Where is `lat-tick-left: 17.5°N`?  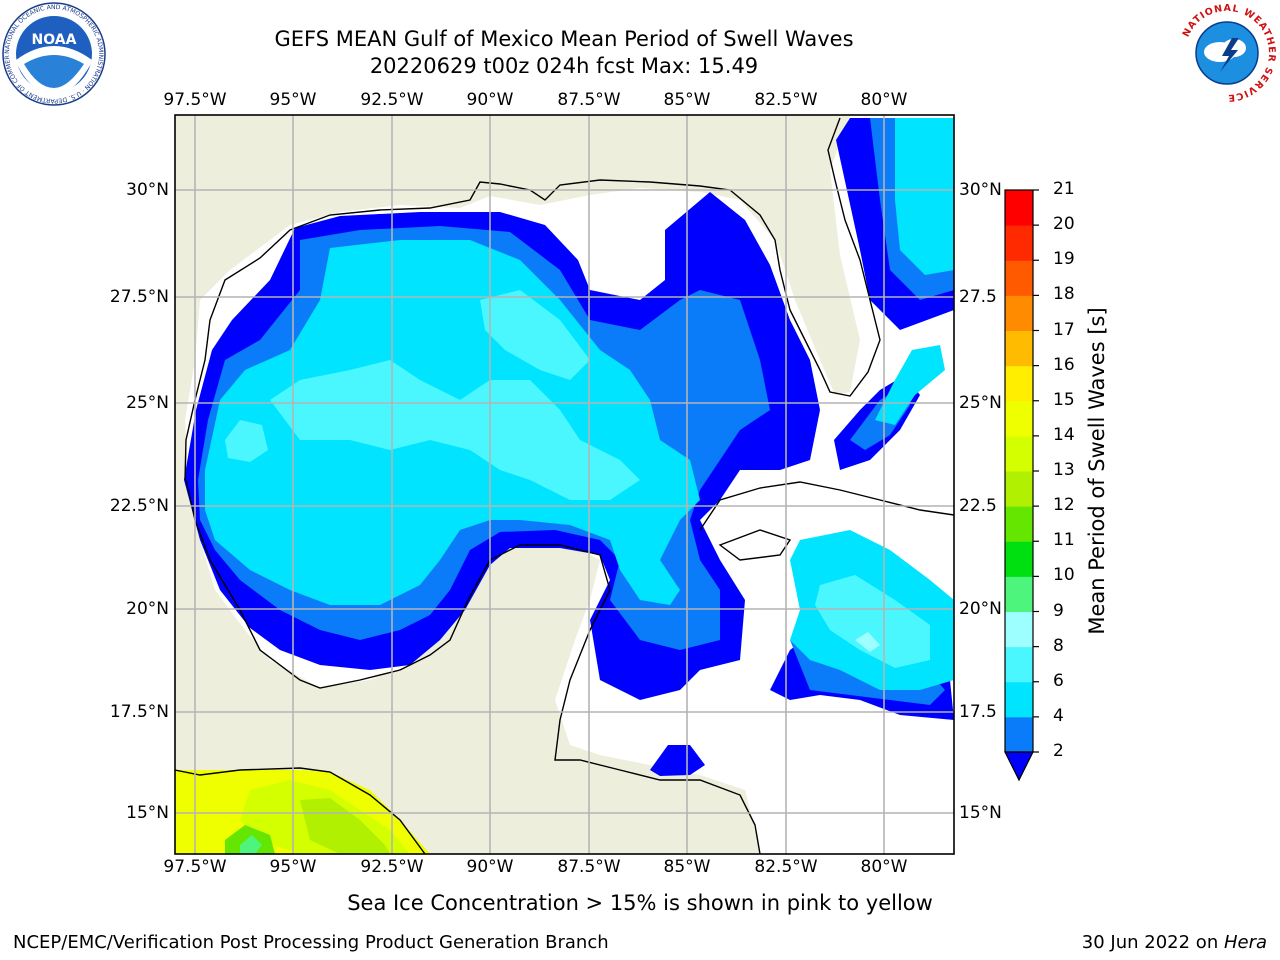 lat-tick-left: 17.5°N is located at coordinates (139, 712).